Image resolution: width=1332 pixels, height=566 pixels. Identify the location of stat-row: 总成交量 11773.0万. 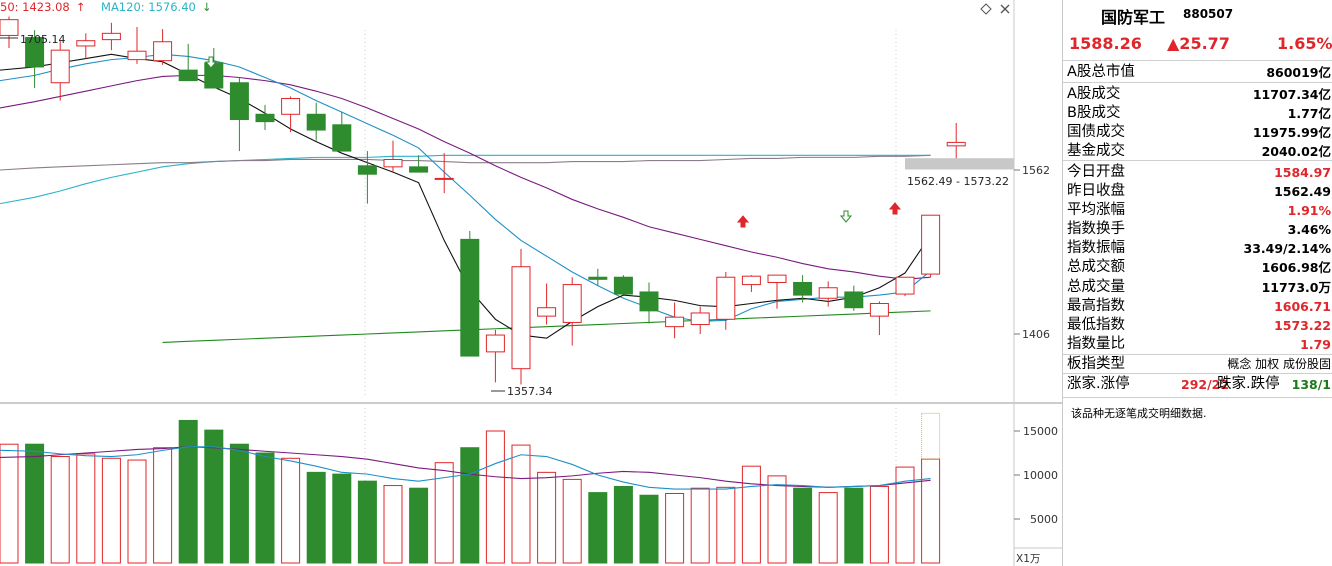
(1197, 287).